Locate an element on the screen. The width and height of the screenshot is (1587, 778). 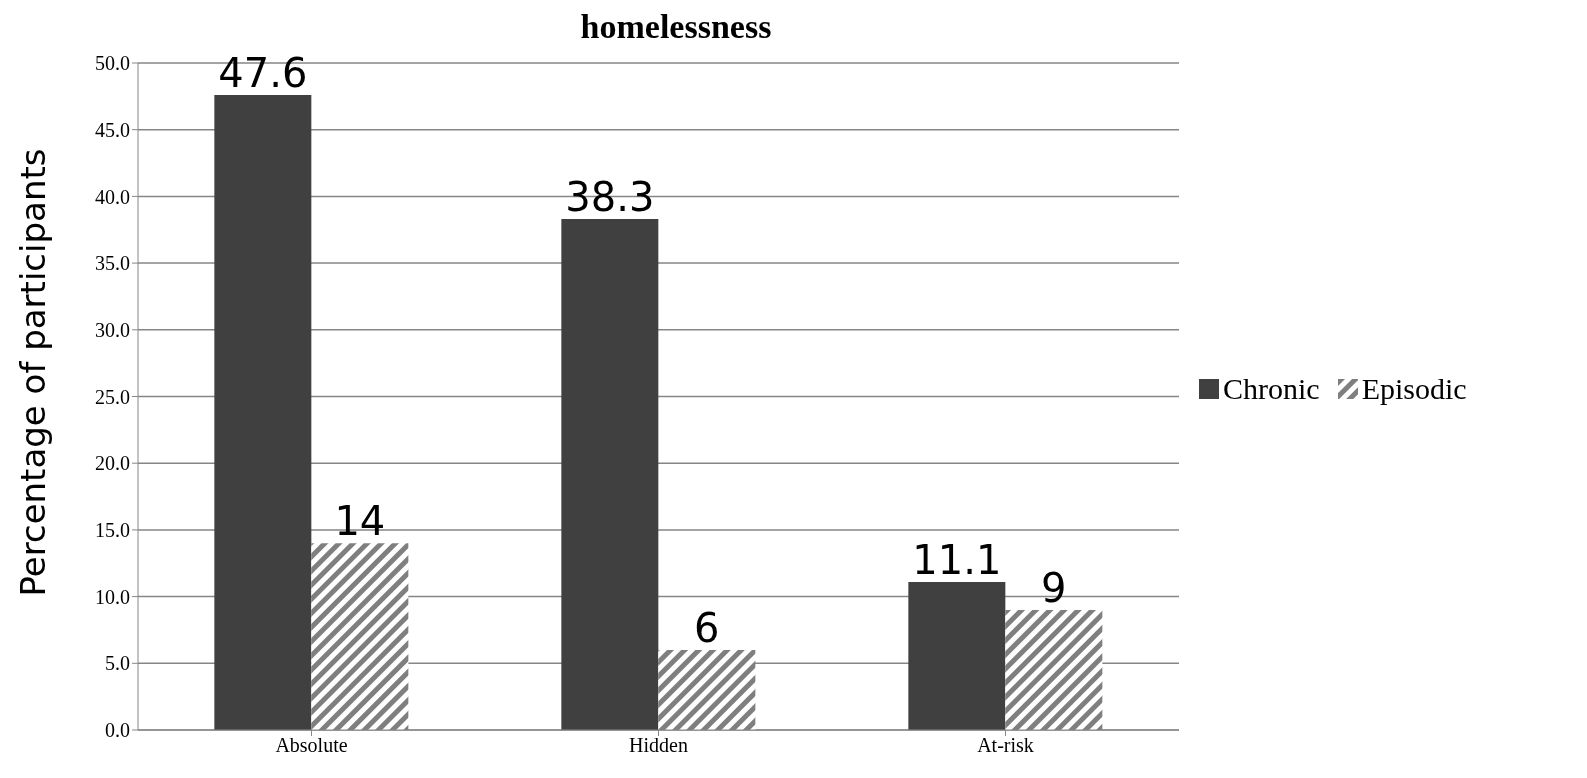
y-tick-label: 10.0 is located at coordinates (112, 596).